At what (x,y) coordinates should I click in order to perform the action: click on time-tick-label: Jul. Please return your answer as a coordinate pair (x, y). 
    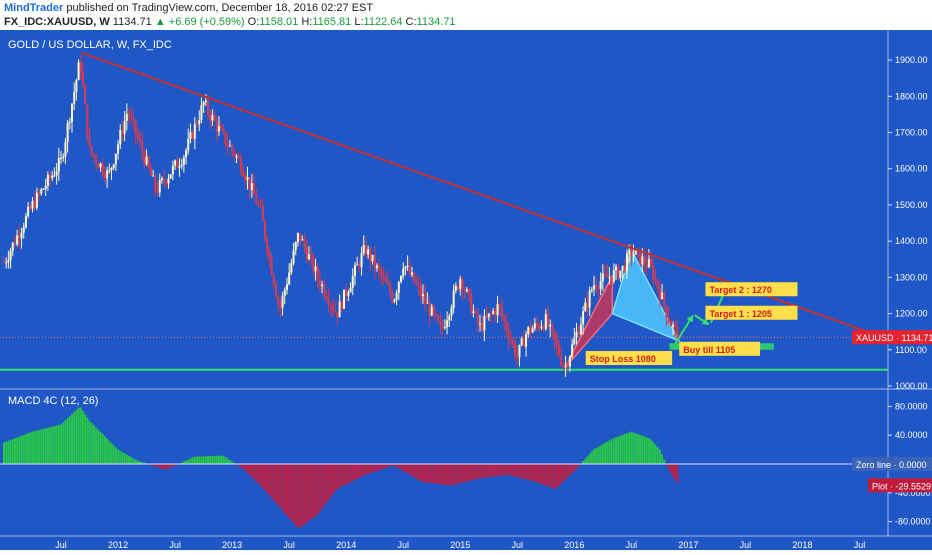
    Looking at the image, I should click on (860, 545).